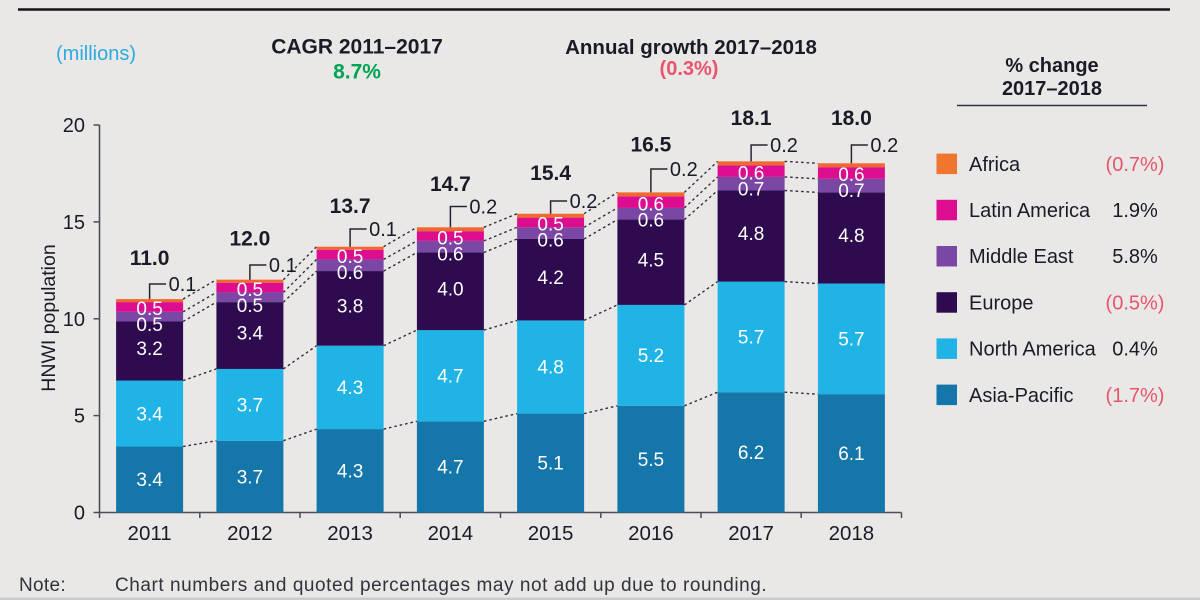 This screenshot has height=600, width=1200. What do you see at coordinates (1051, 66) in the screenshot?
I see `svg-text: % change` at bounding box center [1051, 66].